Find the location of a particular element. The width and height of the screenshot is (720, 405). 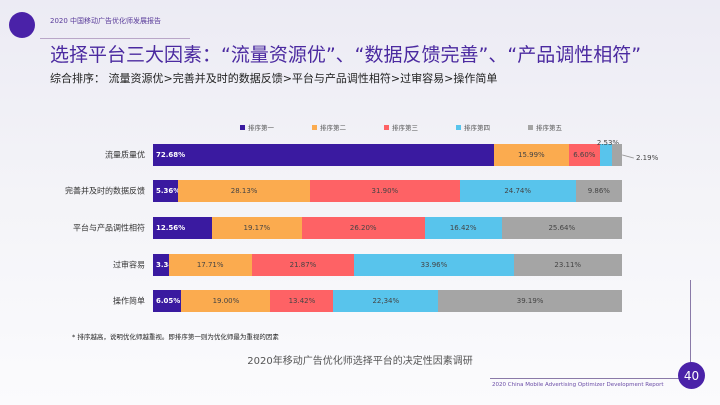

data-label: 21.87% is located at coordinates (303, 265).